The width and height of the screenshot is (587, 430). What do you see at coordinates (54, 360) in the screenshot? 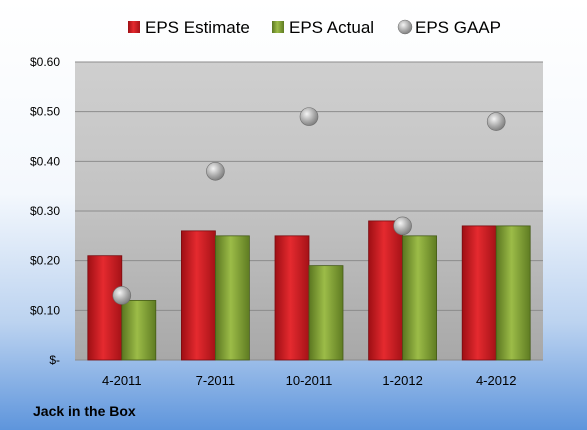
I see `y-tick-label: $-` at bounding box center [54, 360].